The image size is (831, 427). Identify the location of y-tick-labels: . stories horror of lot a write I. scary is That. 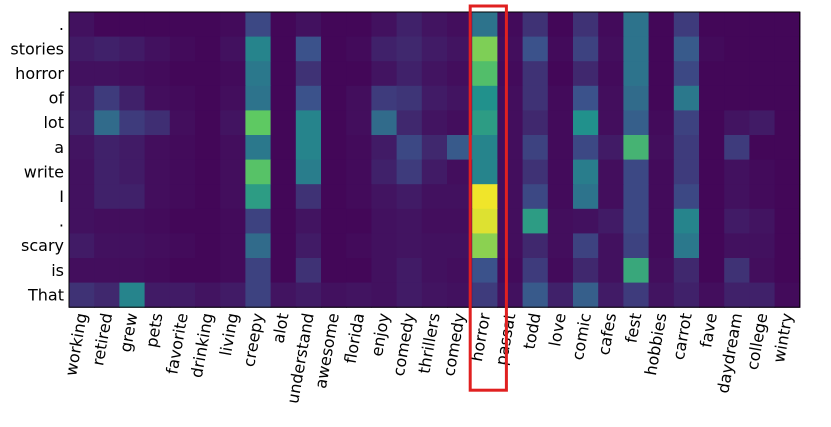
(37, 160).